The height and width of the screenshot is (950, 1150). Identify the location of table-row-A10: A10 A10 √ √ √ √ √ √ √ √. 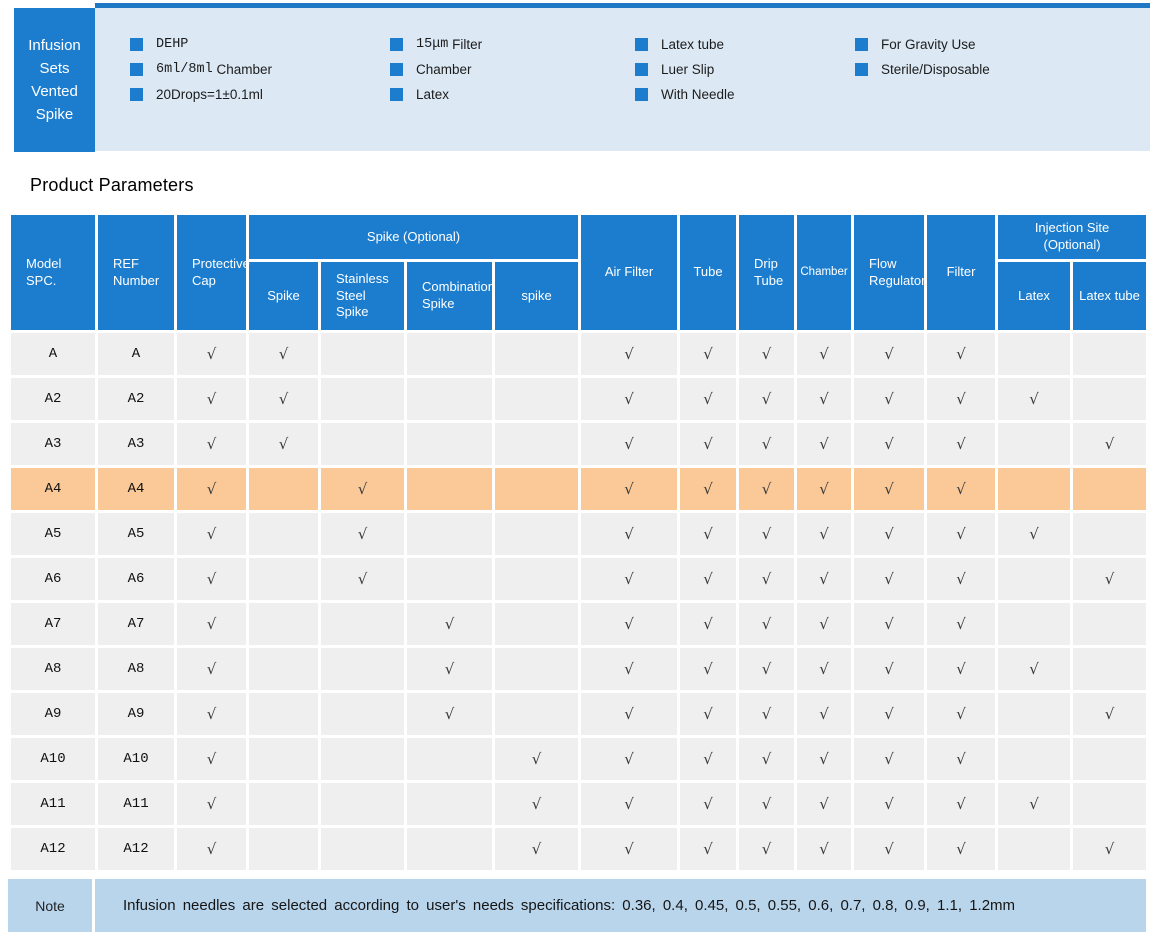
(579, 759).